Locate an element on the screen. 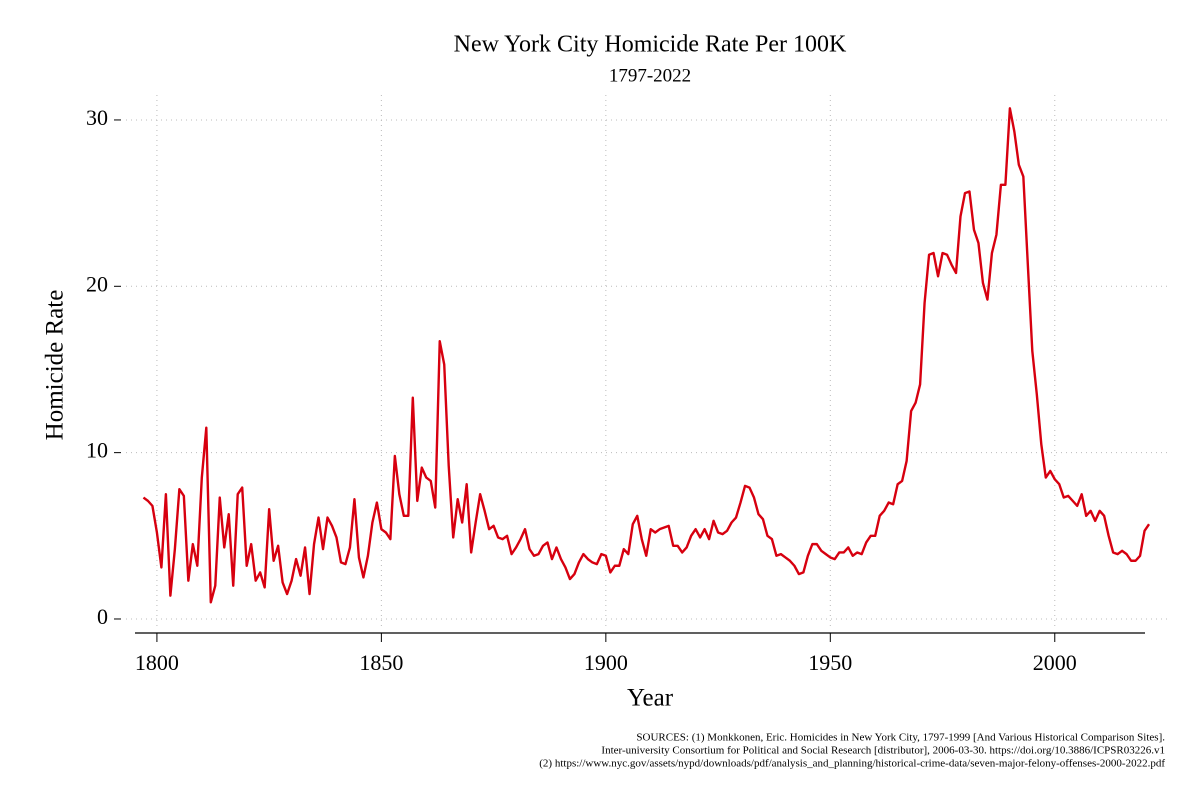 The image size is (1200, 800). x-axis-label: Year is located at coordinates (650, 698).